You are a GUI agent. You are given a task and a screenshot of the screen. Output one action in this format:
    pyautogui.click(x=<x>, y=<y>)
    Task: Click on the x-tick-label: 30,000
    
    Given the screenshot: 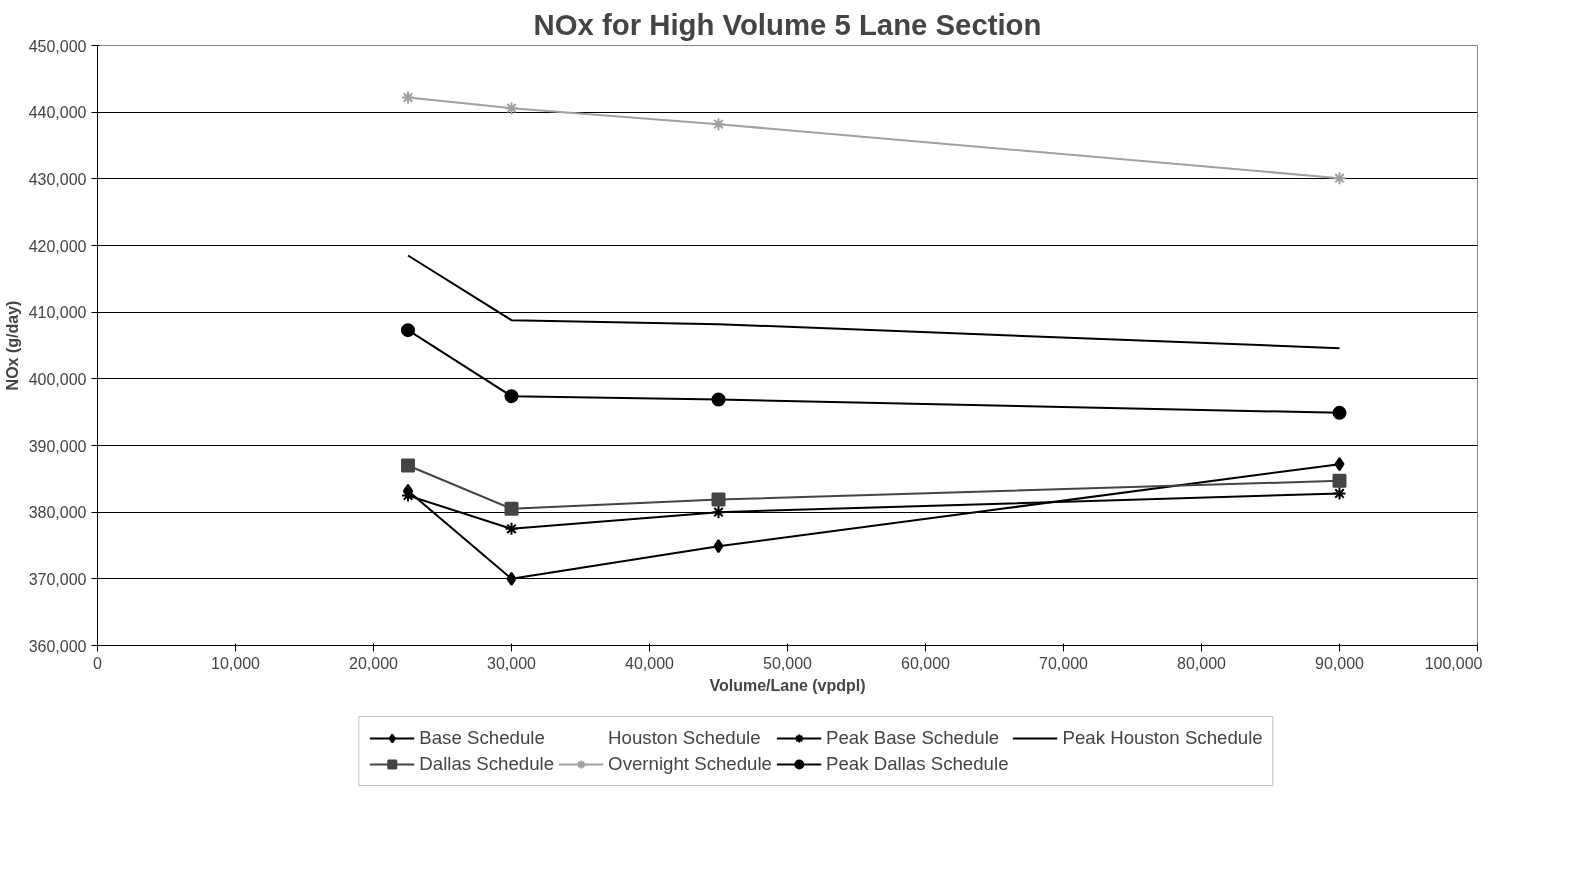 What is the action you would take?
    pyautogui.click(x=512, y=663)
    